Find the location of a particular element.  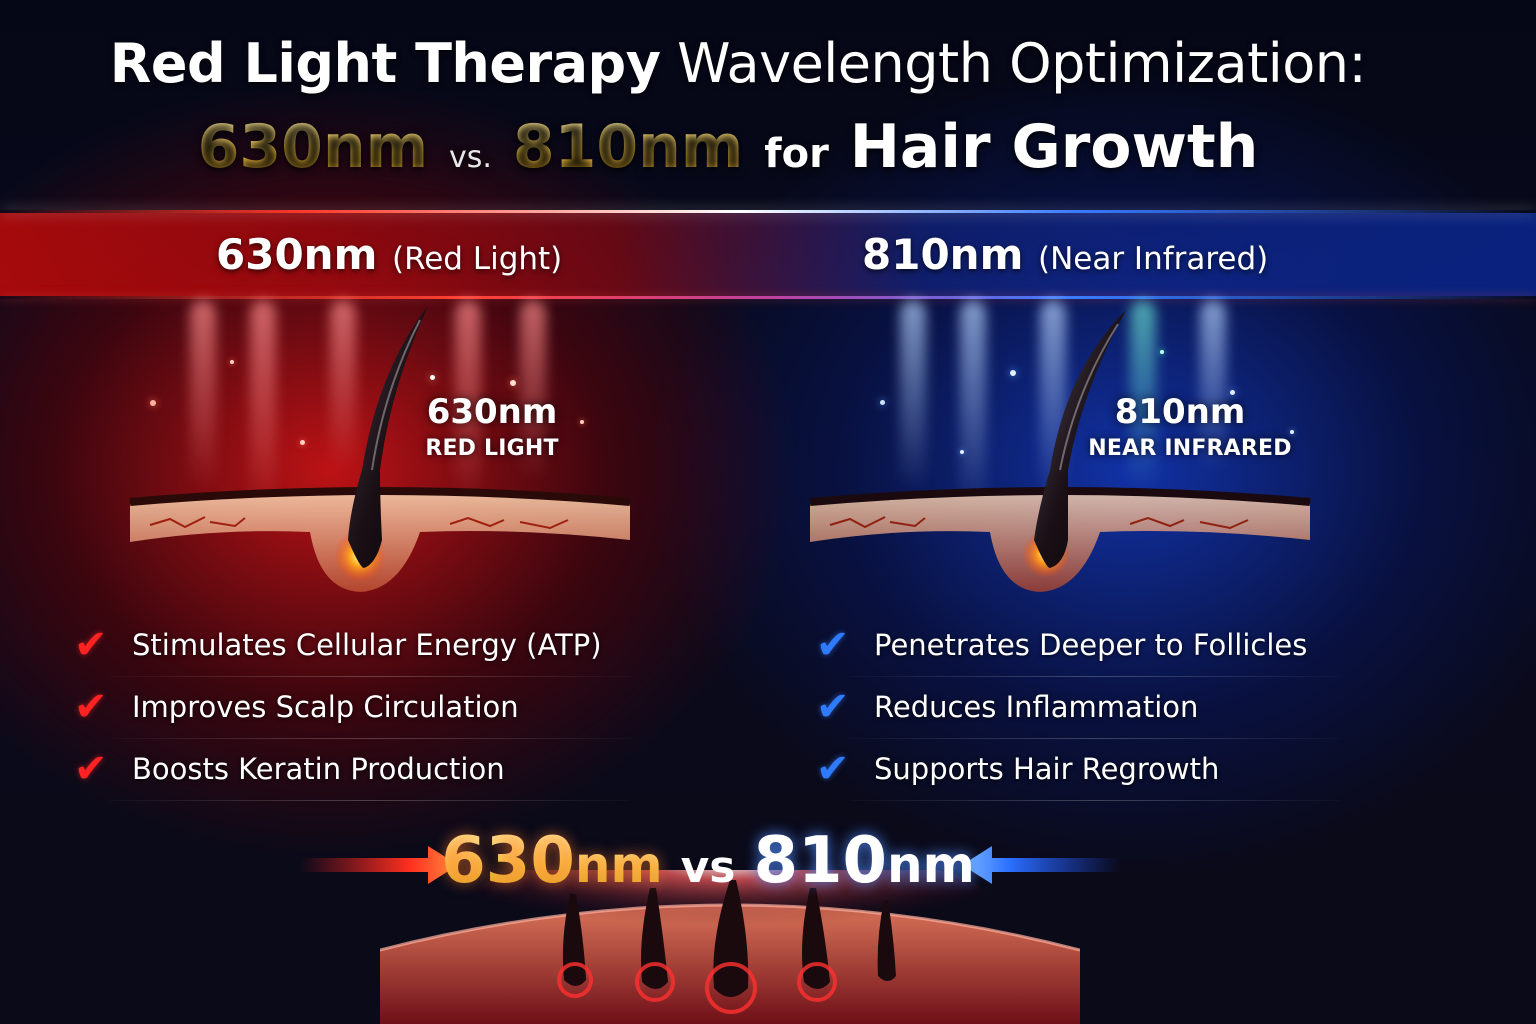

title-630: 630nm is located at coordinates (313, 147).